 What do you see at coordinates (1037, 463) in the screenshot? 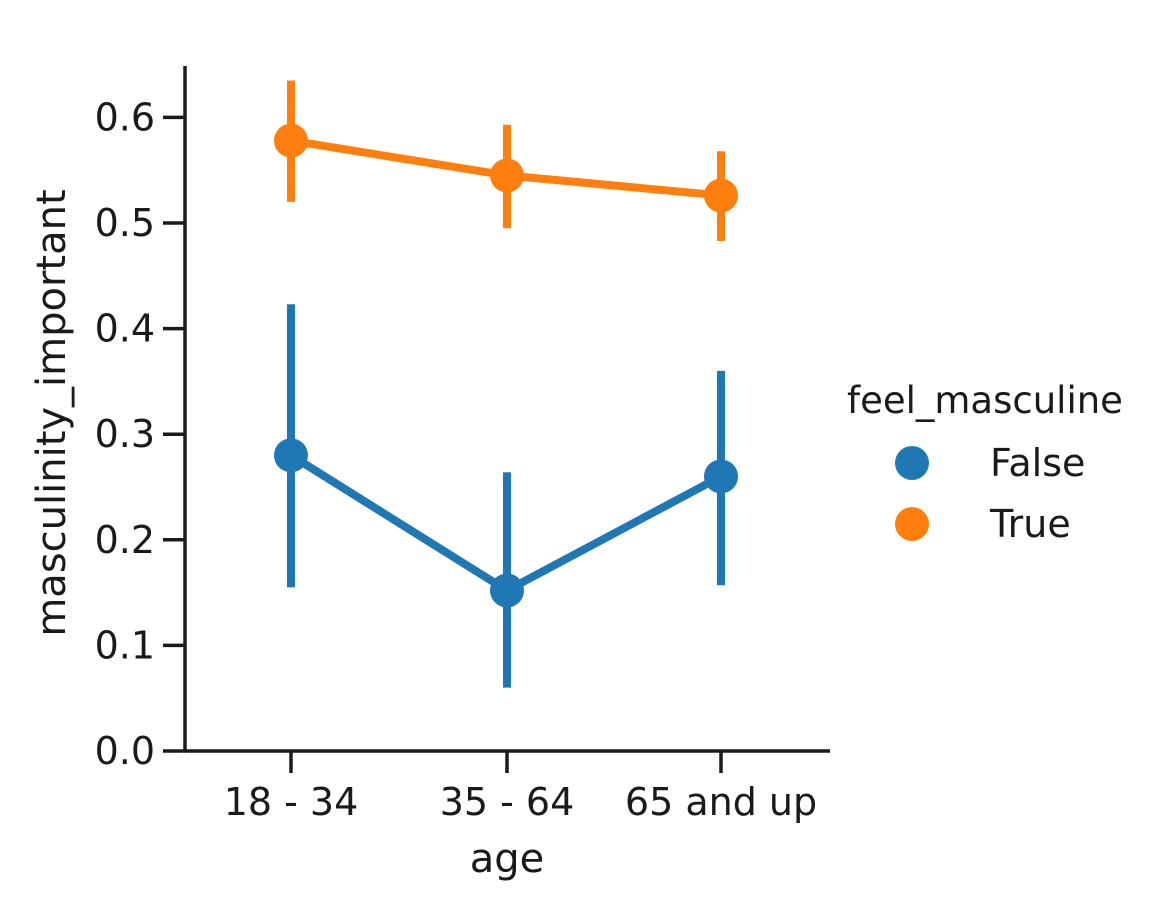
I see `legend-label: False` at bounding box center [1037, 463].